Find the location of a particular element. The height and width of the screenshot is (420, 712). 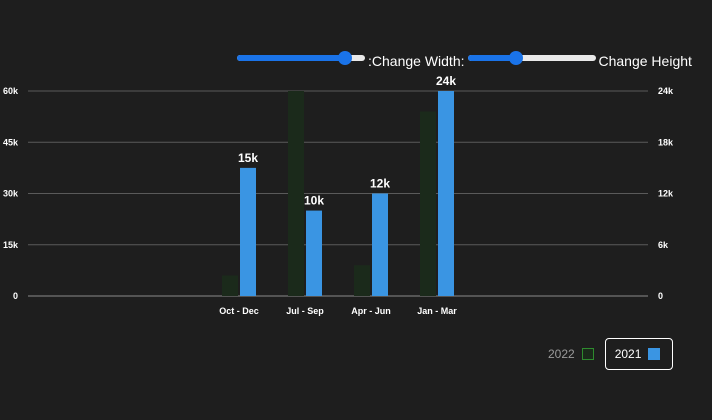

height-slider is located at coordinates (531, 59).